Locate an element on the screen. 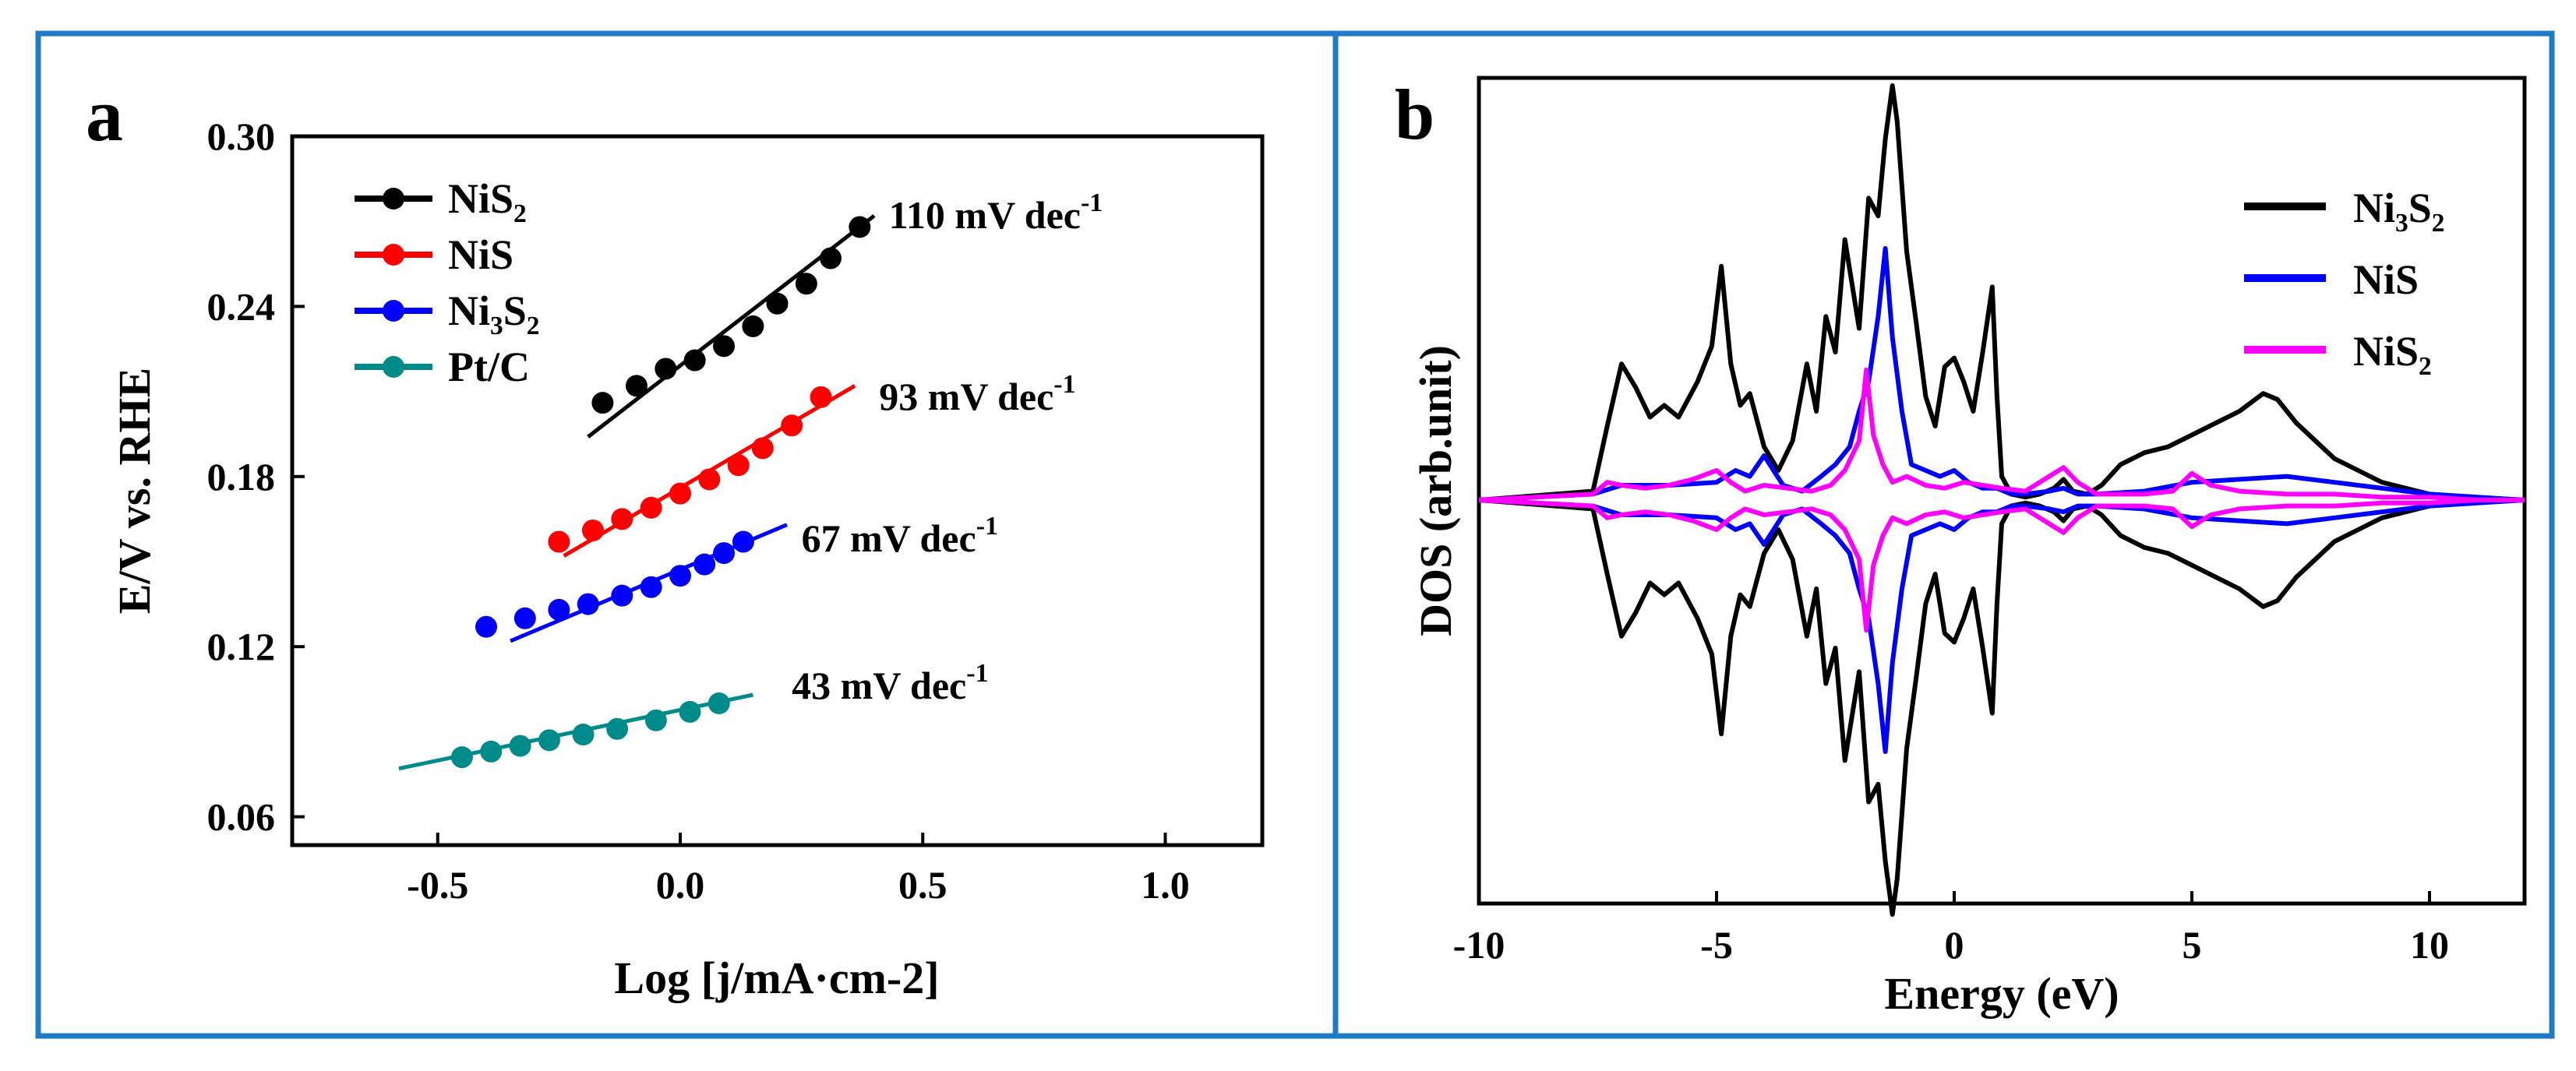  panel-a-label: a is located at coordinates (104, 115).